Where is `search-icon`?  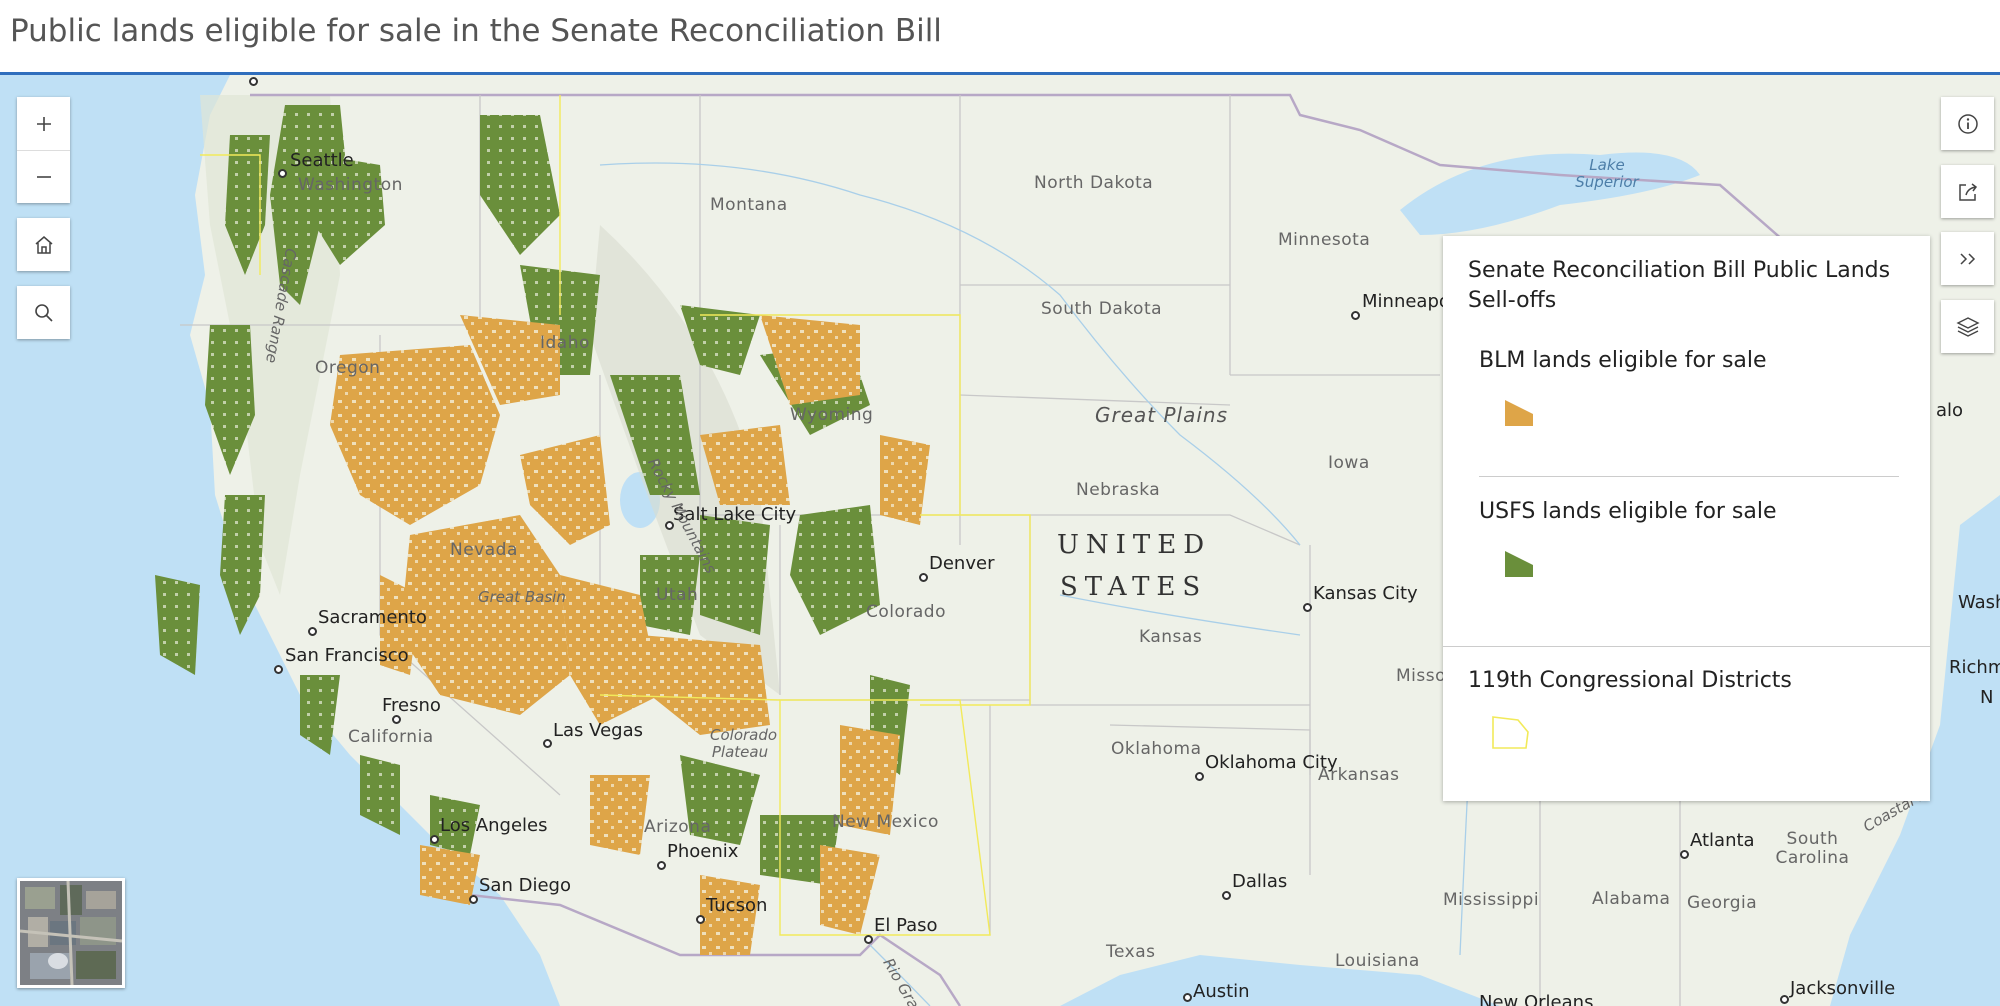
search-icon is located at coordinates (43, 312).